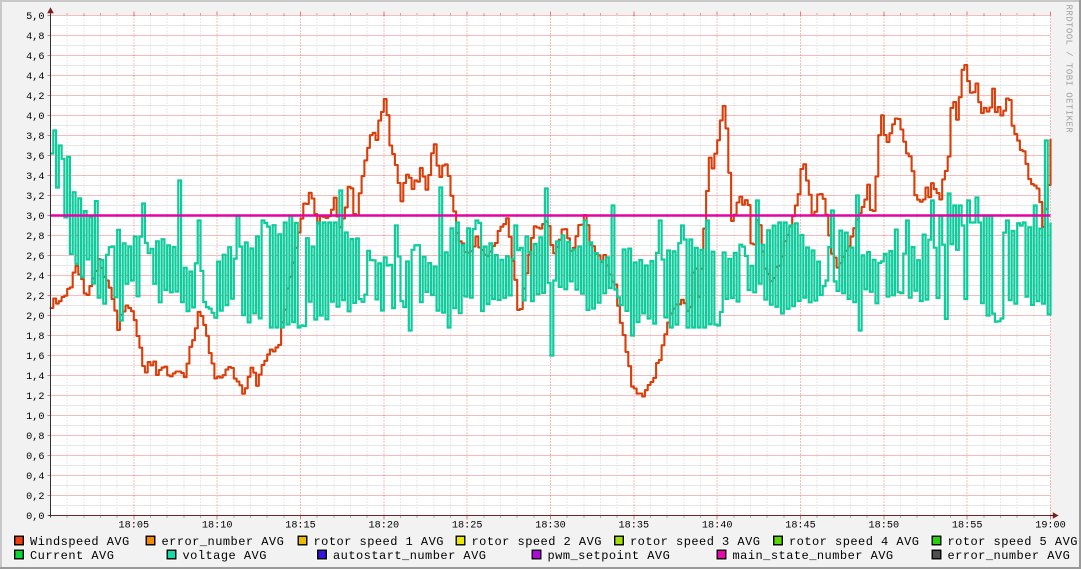 This screenshot has height=569, width=1081. I want to click on svg-text: 3,0, so click(35, 217).